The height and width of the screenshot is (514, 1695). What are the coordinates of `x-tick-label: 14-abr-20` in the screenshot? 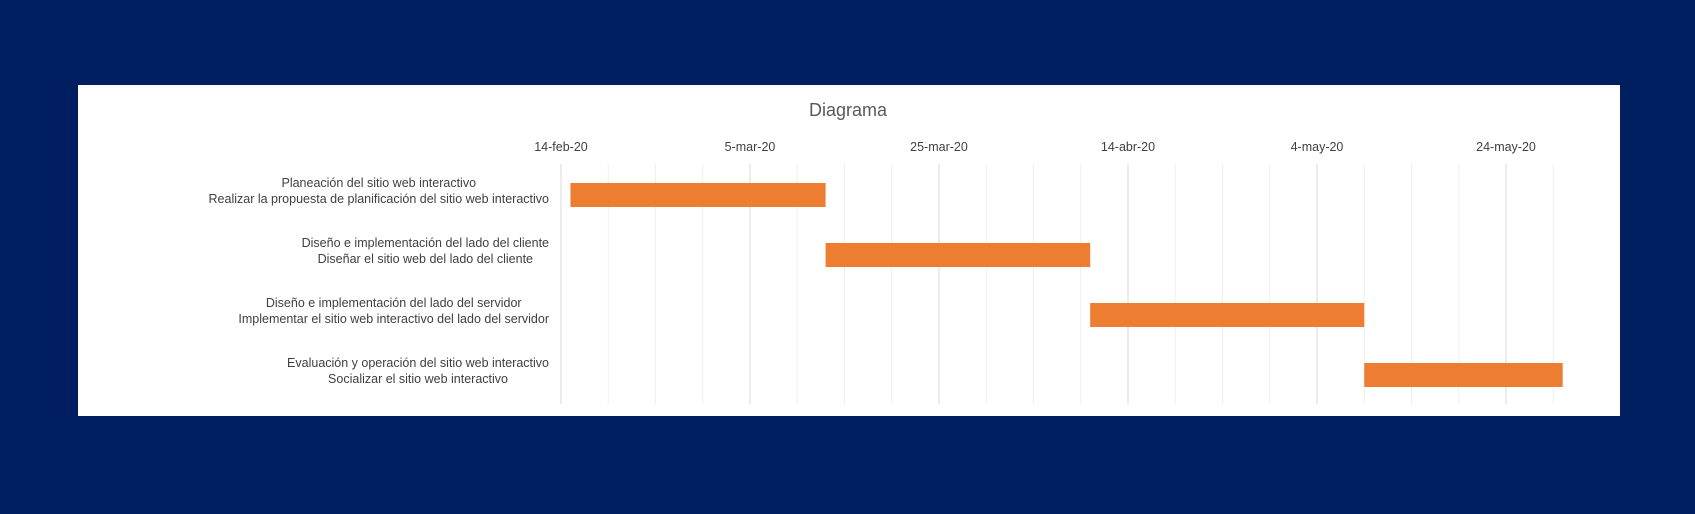 It's located at (1128, 147).